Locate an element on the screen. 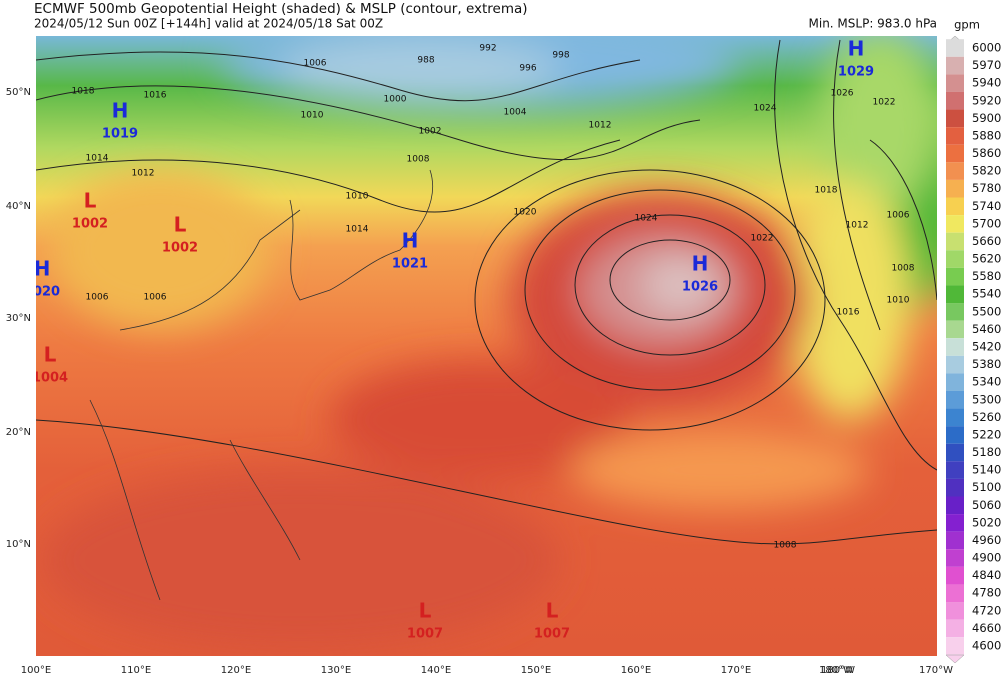 Image resolution: width=1008 pixels, height=681 pixels. colorbar-label: 4600 is located at coordinates (986, 646).